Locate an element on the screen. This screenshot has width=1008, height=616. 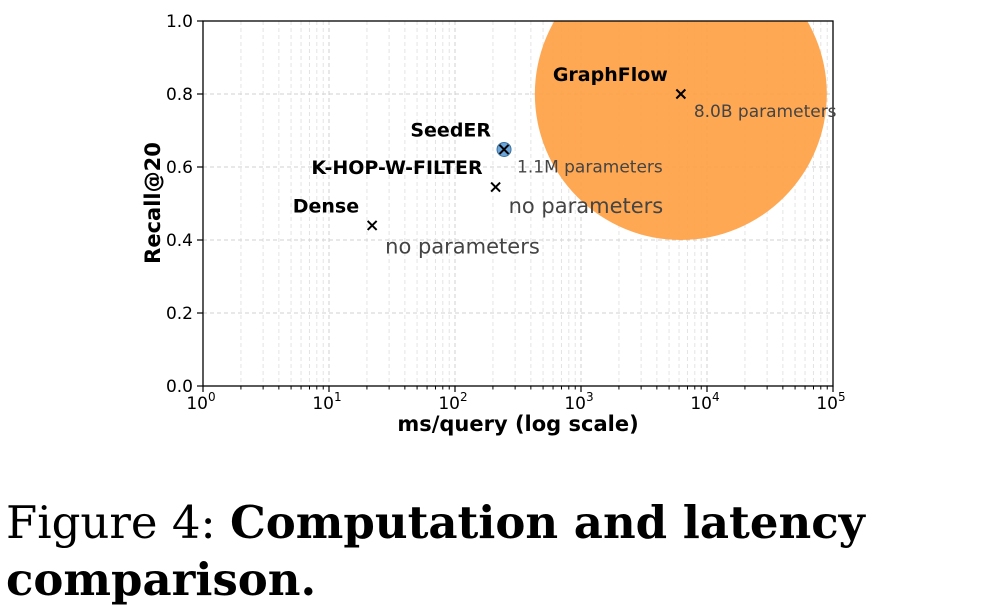
y-tick-label: 0.8 is located at coordinates (179, 95).